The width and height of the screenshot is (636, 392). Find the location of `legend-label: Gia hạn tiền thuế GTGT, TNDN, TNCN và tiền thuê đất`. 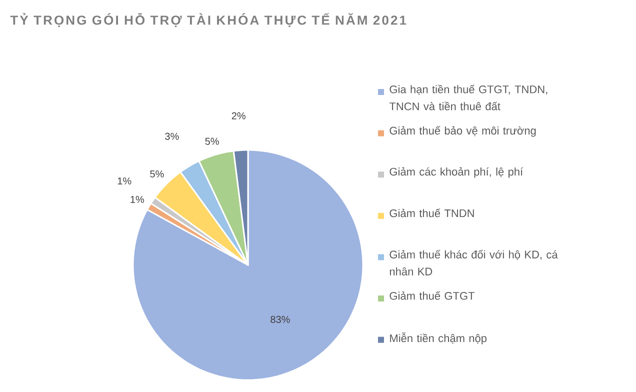

legend-label: Gia hạn tiền thuế GTGT, TNDN, TNCN và tiền thuê đất is located at coordinates (468, 97).